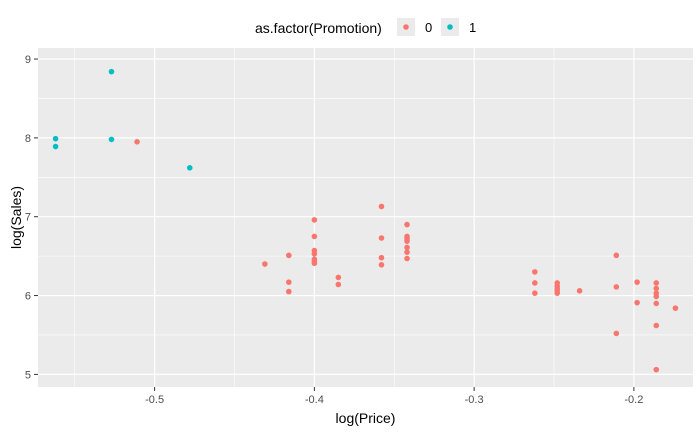  I want to click on x-axis: -0.5 -0.4 -0.3 -0.2, so click(394, 396).